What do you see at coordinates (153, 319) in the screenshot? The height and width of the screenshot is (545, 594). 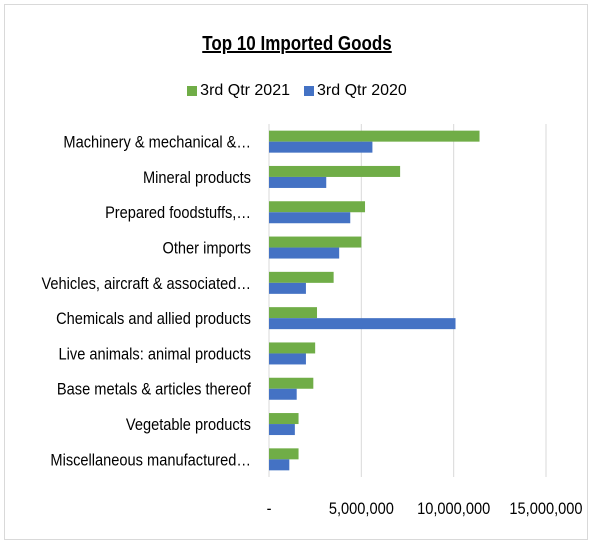 I see `category-label-5: Chemicals and allied products` at bounding box center [153, 319].